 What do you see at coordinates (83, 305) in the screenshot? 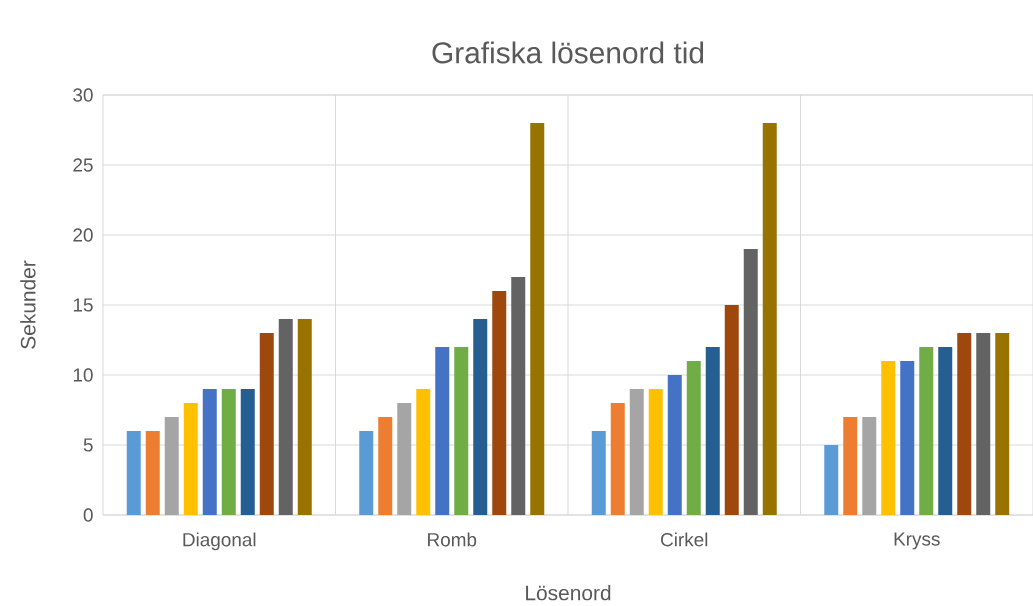
I see `y-tick-label: 15` at bounding box center [83, 305].